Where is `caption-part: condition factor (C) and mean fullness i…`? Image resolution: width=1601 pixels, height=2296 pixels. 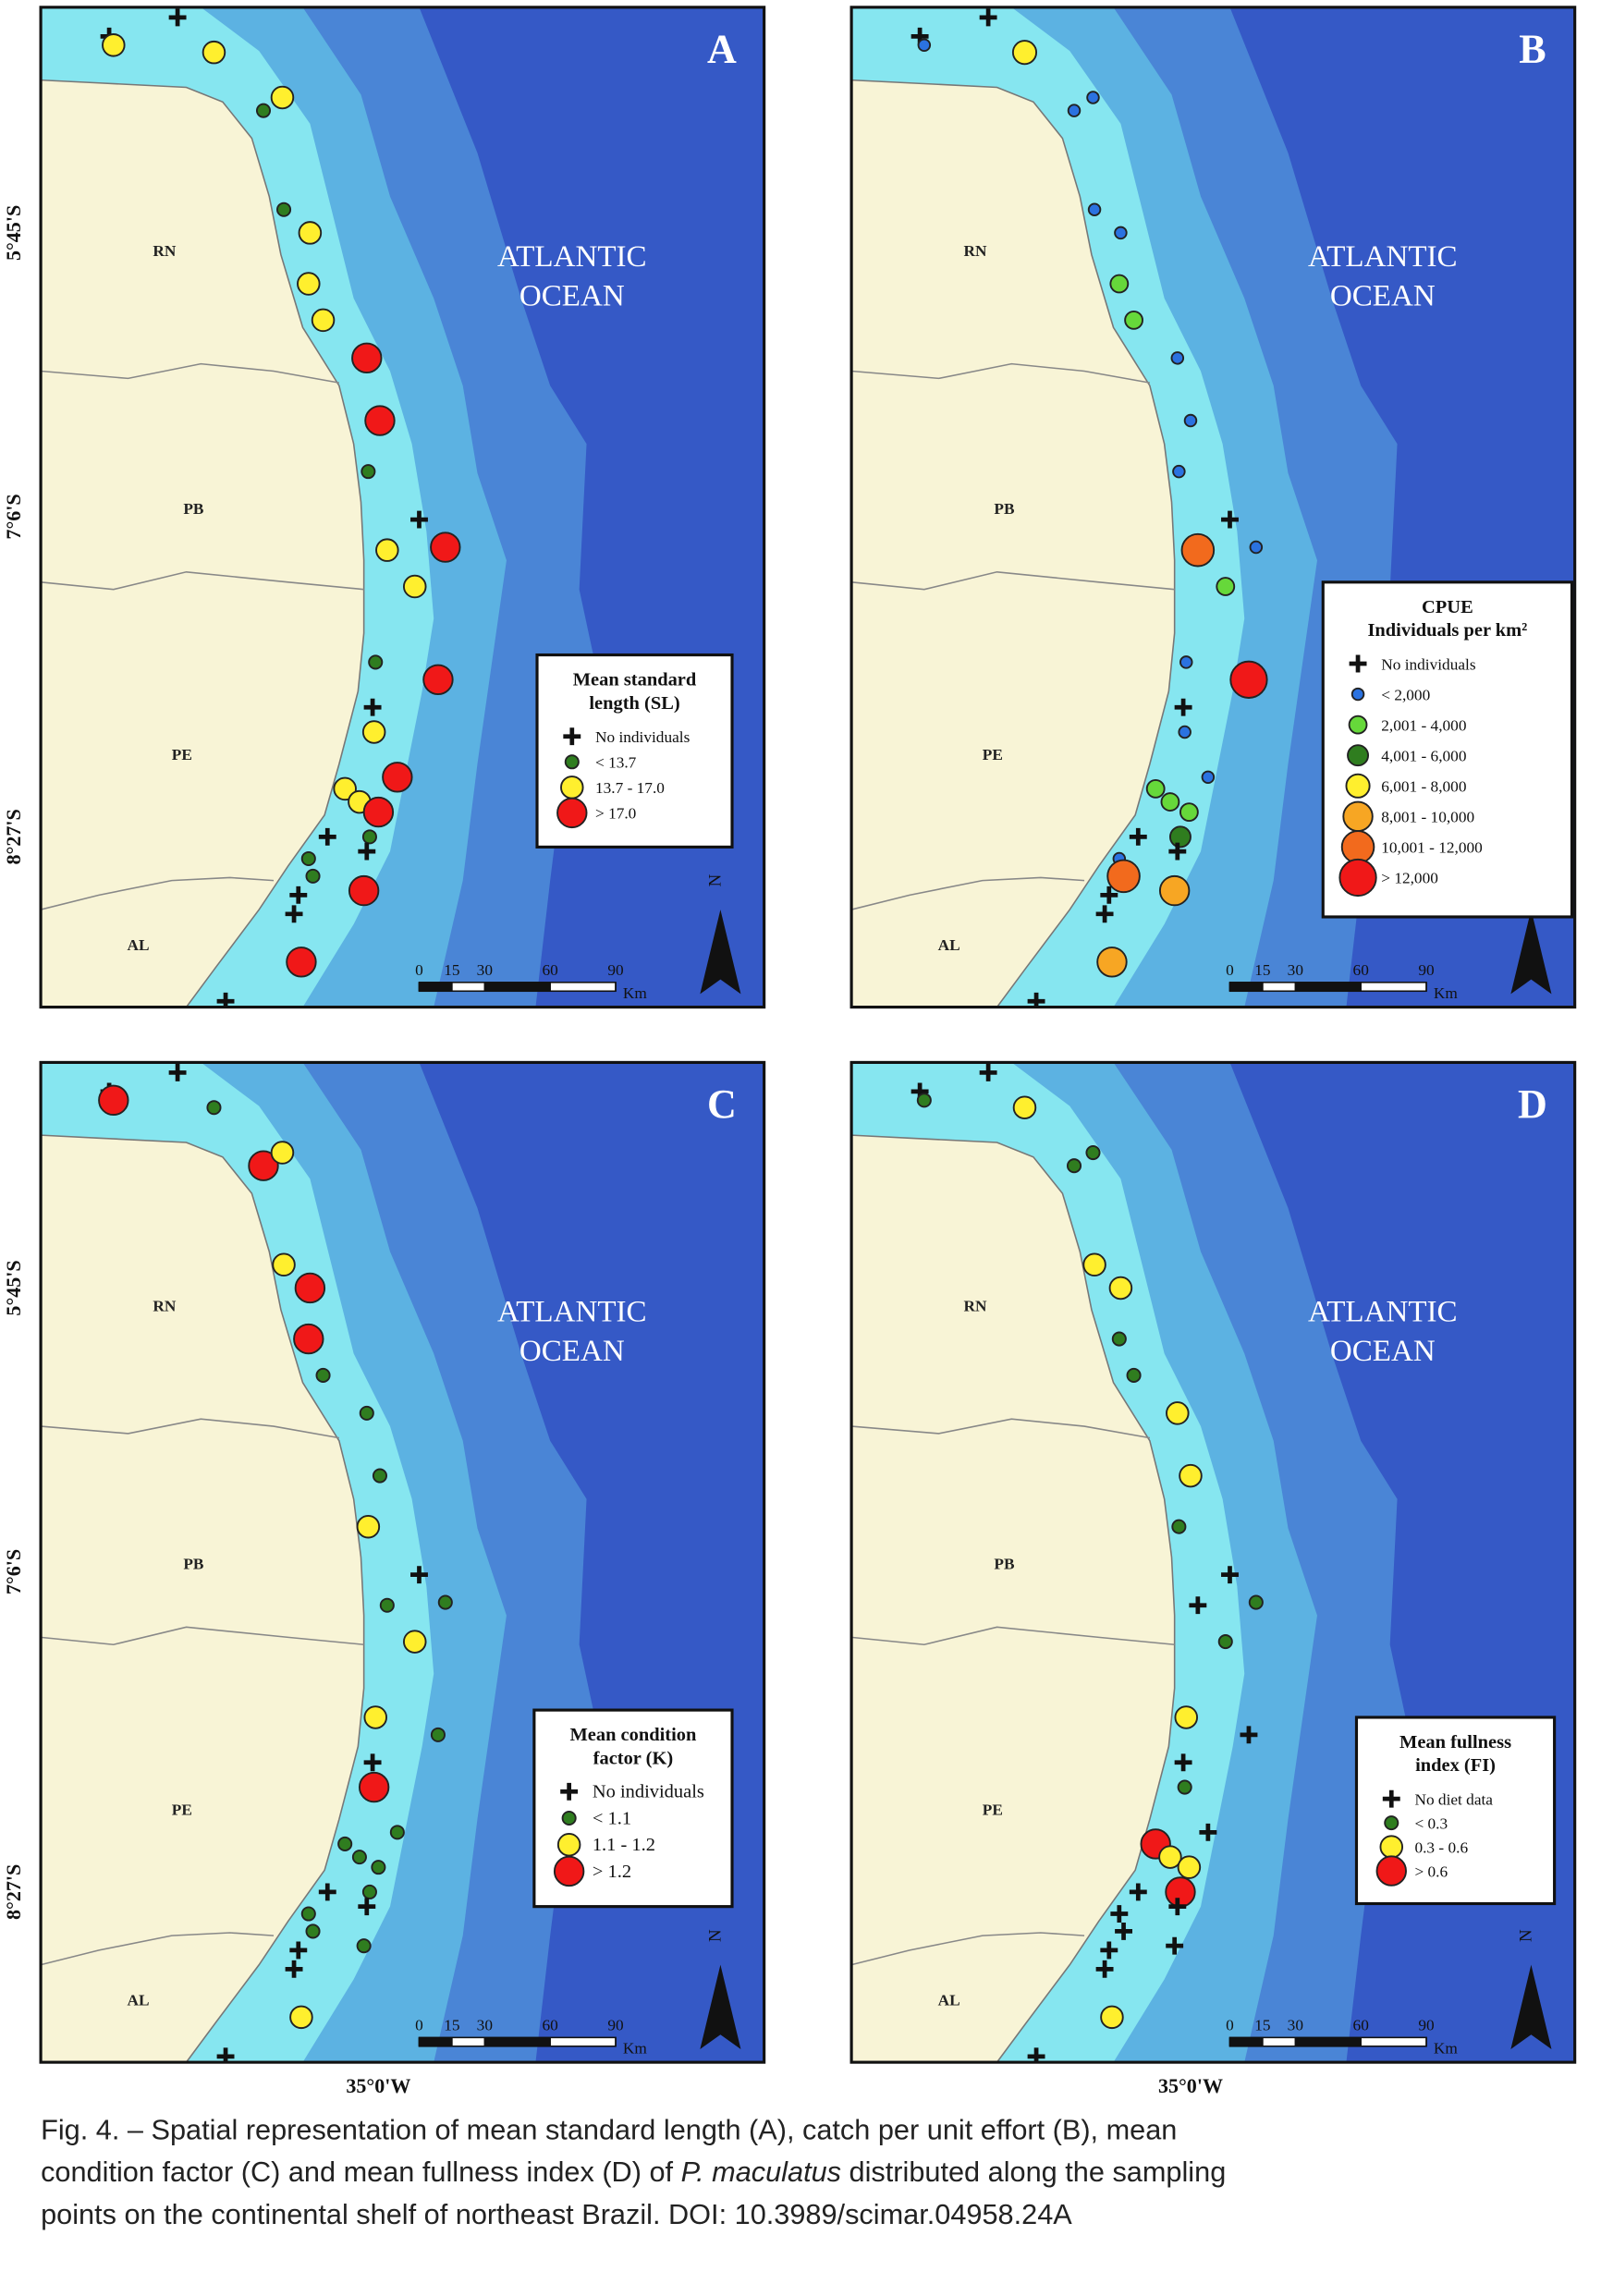
caption-part: condition factor (C) and mean fullness i… is located at coordinates (361, 2172).